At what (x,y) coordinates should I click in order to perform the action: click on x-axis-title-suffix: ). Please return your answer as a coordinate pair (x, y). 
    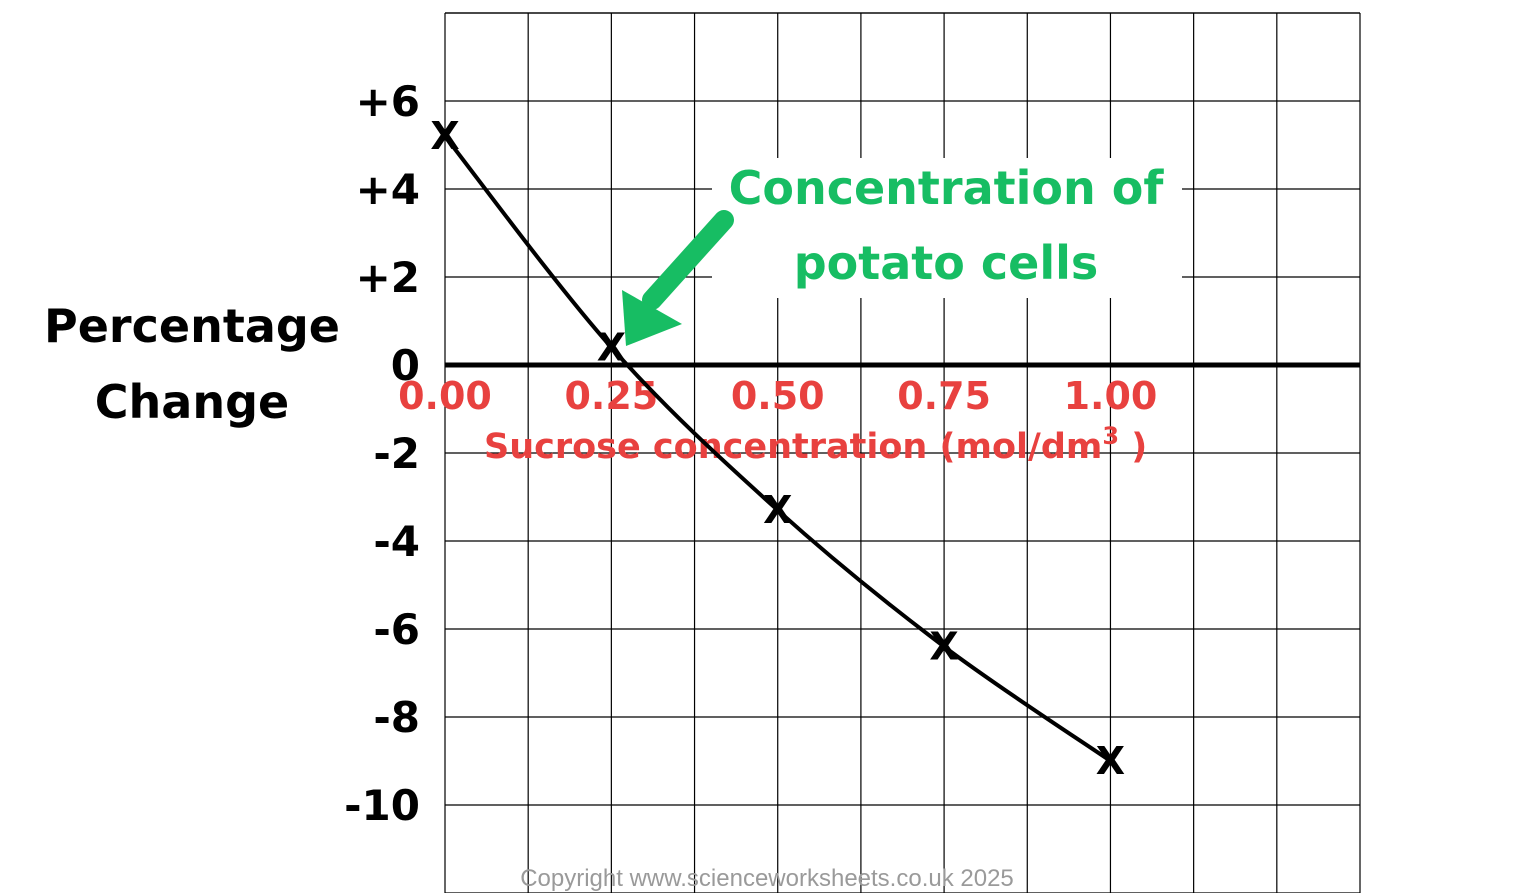
    Looking at the image, I should click on (1133, 447).